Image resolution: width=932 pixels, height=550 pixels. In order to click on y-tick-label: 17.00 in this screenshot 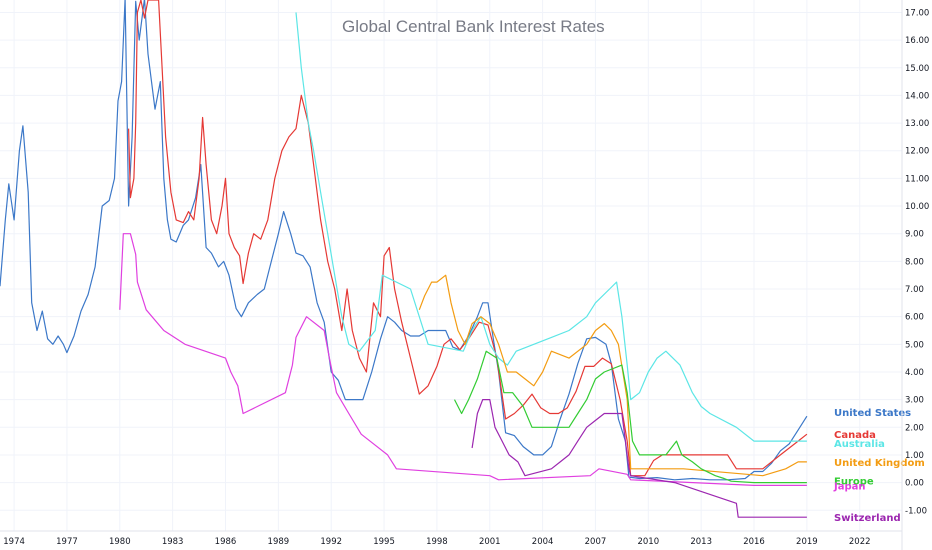, I will do `click(917, 13)`.